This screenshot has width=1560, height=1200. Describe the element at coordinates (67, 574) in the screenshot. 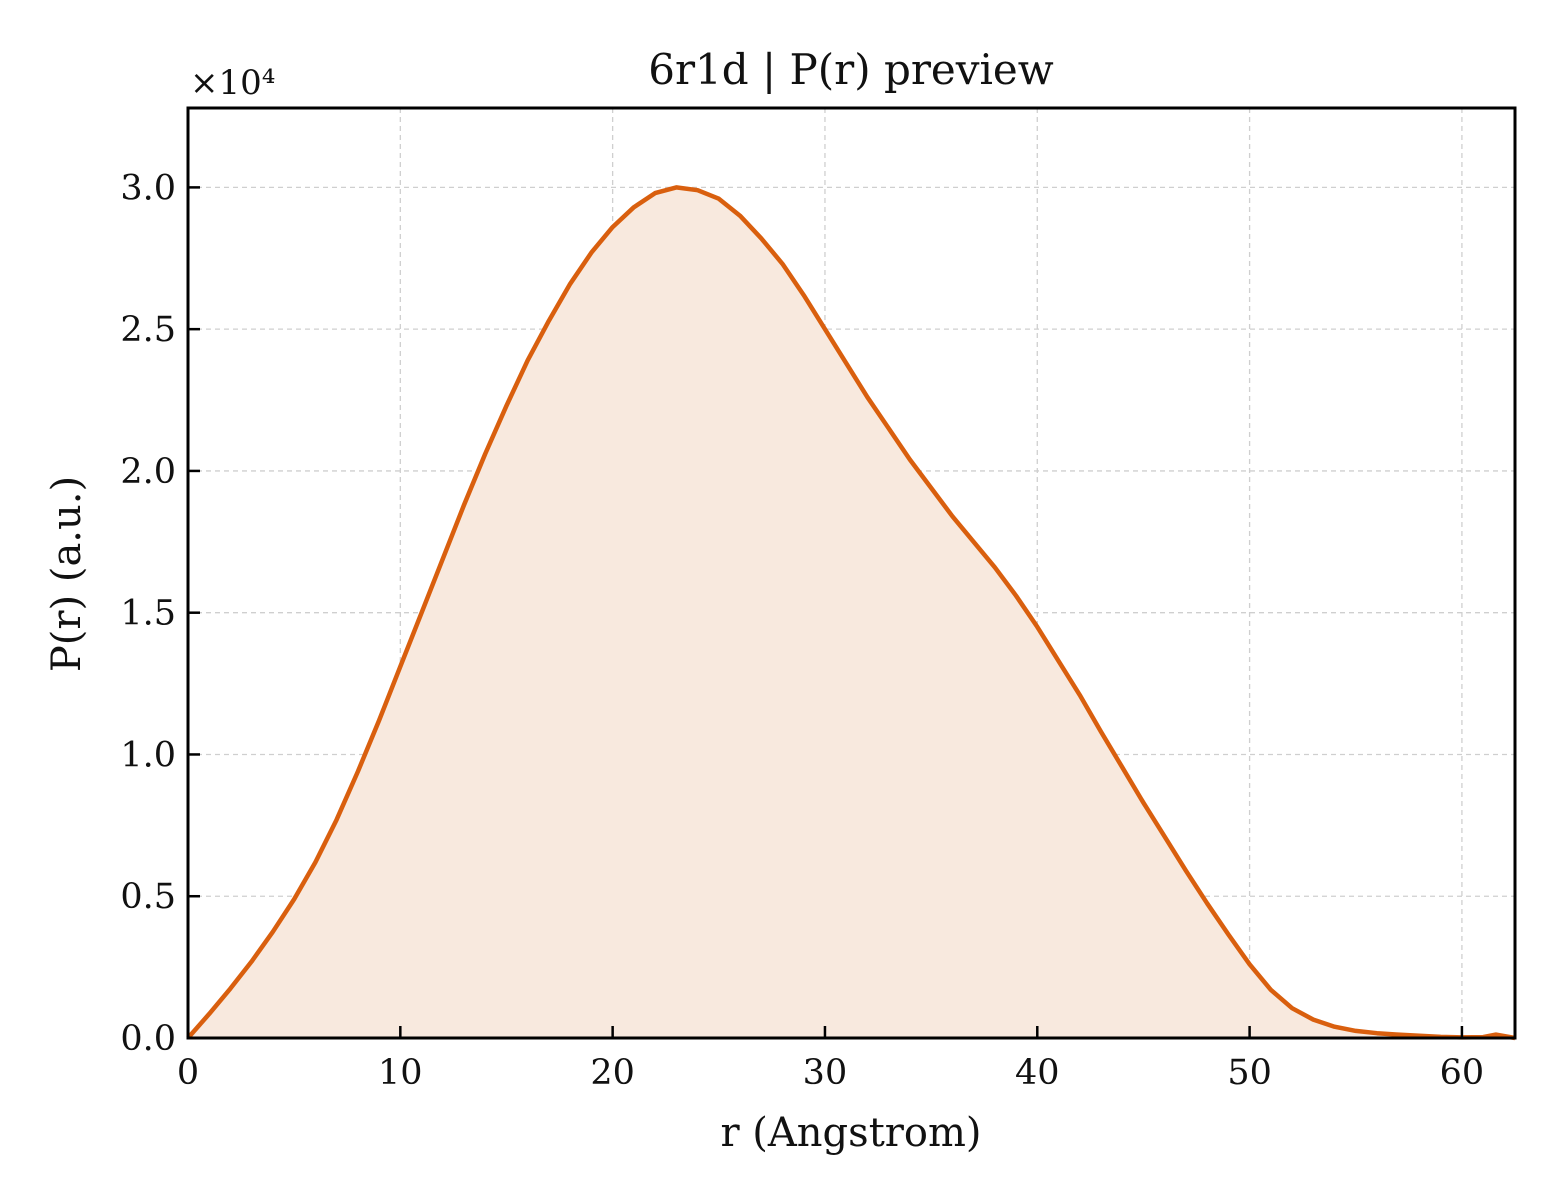

I see `y-axis-label: P(r) (a.u.)` at that location.